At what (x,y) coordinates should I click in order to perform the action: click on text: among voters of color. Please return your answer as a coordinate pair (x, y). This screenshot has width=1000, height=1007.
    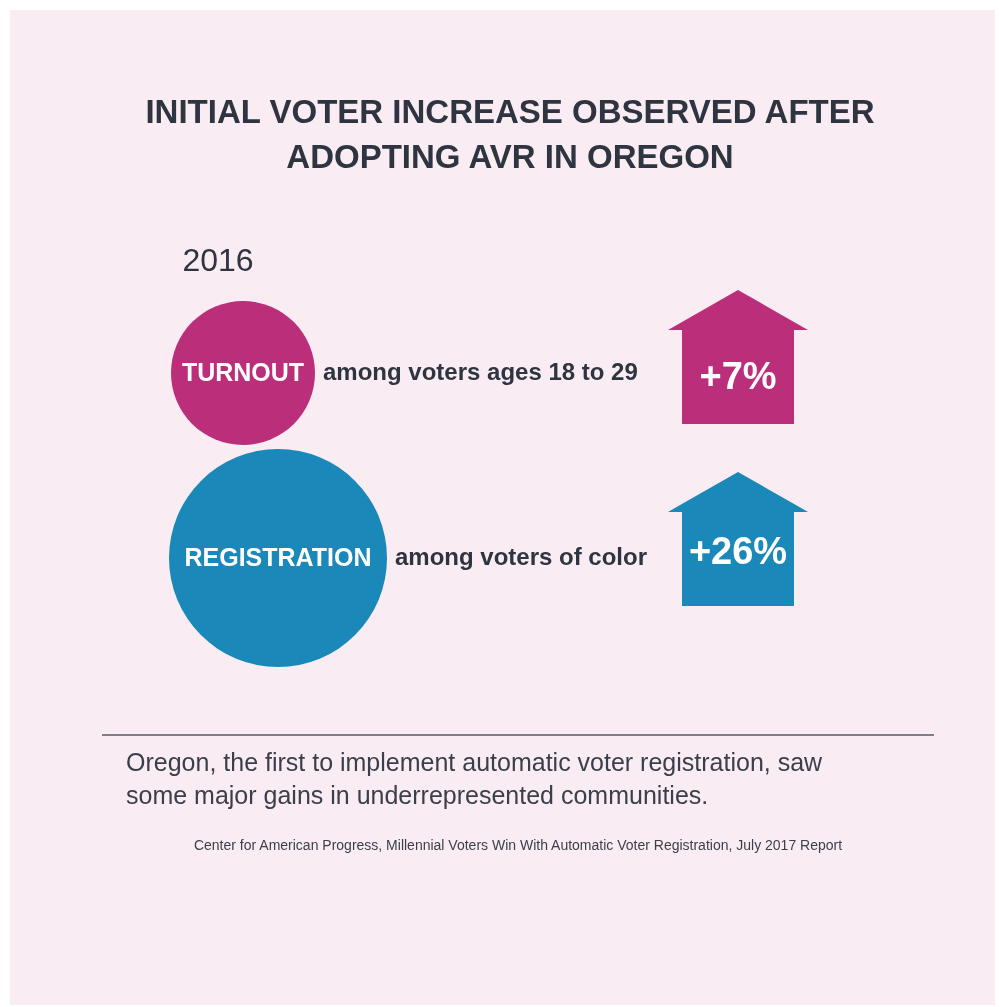
    Looking at the image, I should click on (521, 556).